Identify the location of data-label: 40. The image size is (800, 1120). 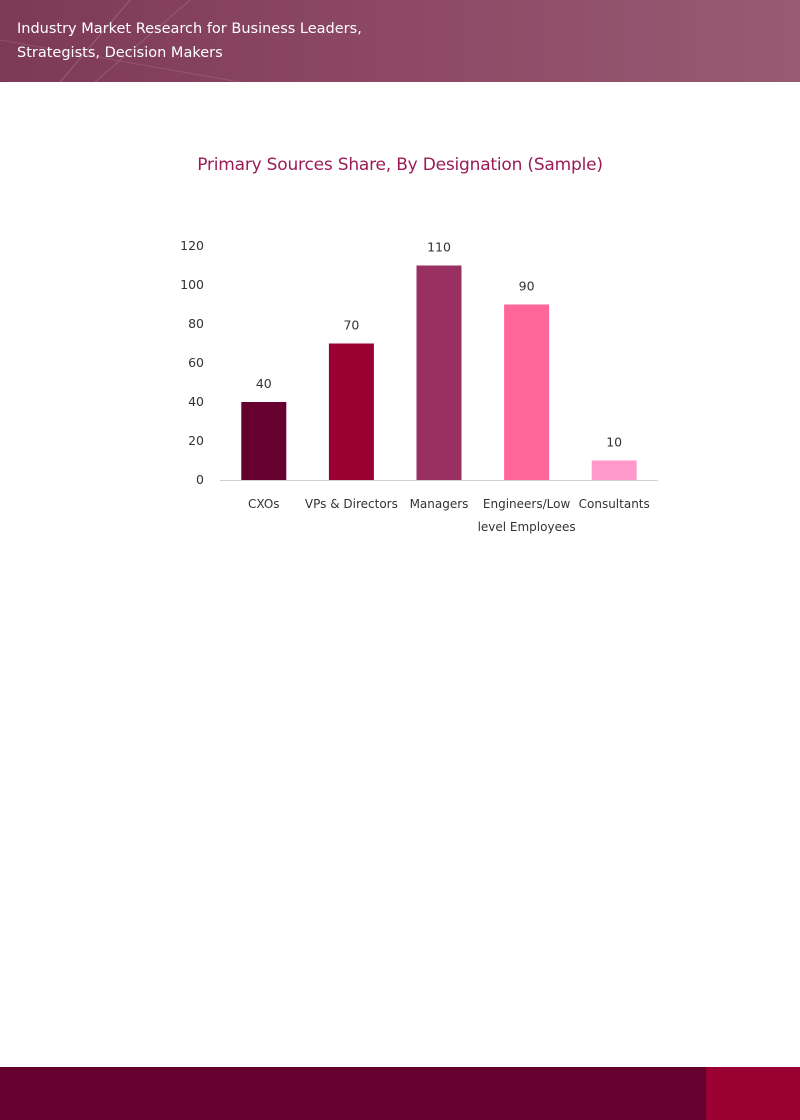
(264, 383).